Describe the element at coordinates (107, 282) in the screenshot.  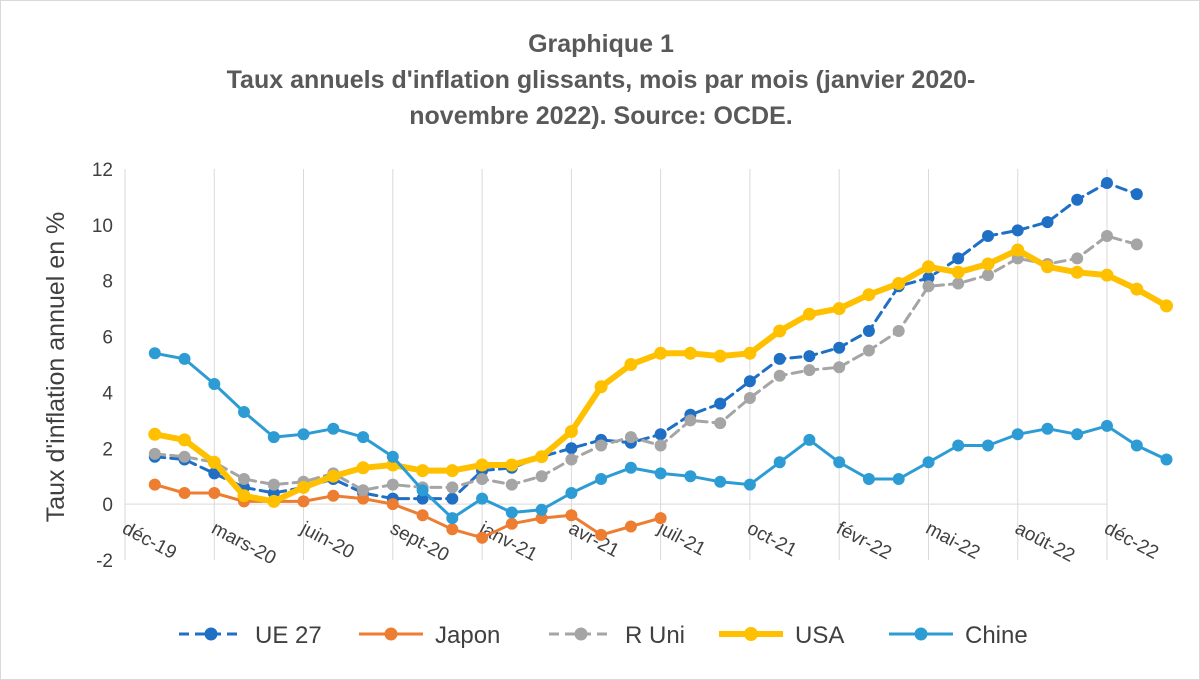
I see `y-tick-label: 8` at that location.